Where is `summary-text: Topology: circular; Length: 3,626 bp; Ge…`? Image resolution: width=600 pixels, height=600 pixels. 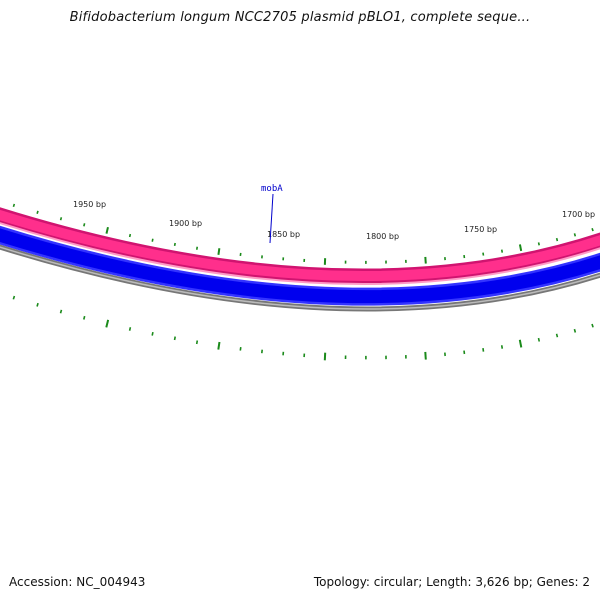
summary-text: Topology: circular; Length: 3,626 bp; Ge… is located at coordinates (451, 582).